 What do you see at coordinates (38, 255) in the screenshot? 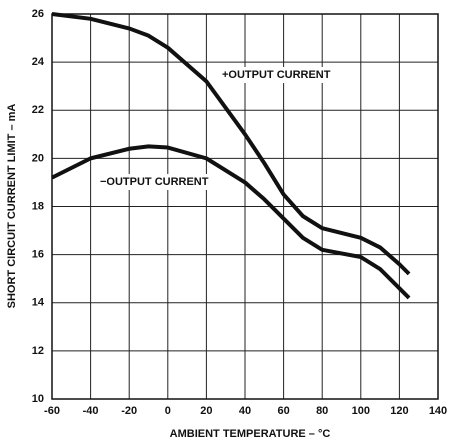
I see `y-tick-label: 16` at bounding box center [38, 255].